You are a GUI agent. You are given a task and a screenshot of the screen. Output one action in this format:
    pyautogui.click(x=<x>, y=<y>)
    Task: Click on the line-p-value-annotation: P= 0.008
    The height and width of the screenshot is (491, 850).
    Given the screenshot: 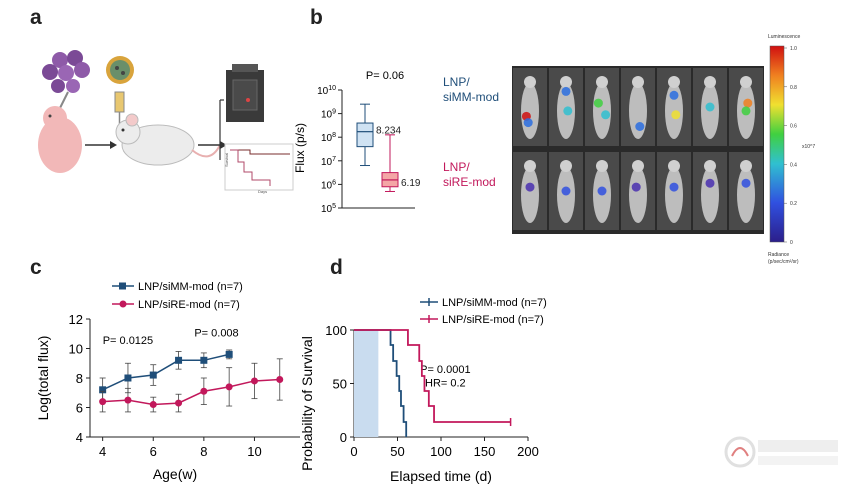 What is the action you would take?
    pyautogui.click(x=216, y=334)
    